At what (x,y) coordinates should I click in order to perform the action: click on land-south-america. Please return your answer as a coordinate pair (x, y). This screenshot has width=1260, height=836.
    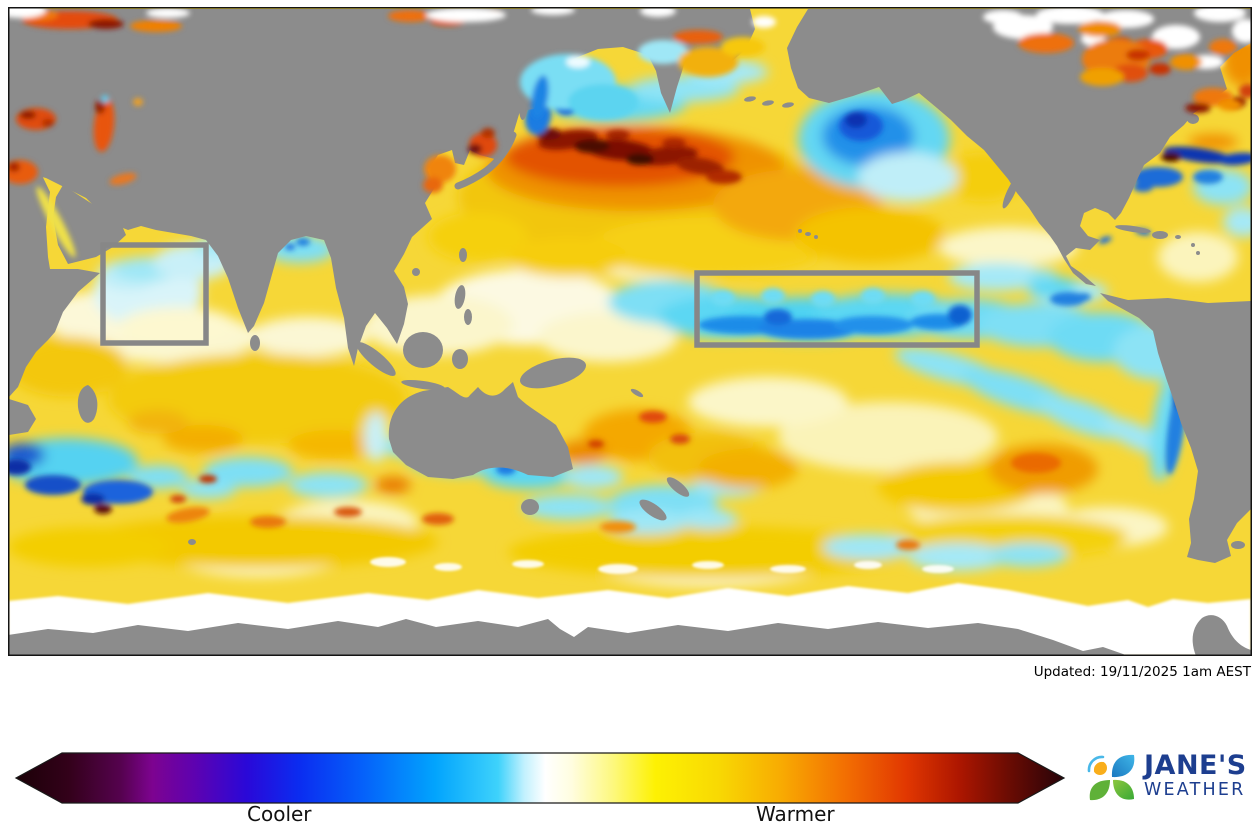
    Looking at the image, I should click on (1175, 428).